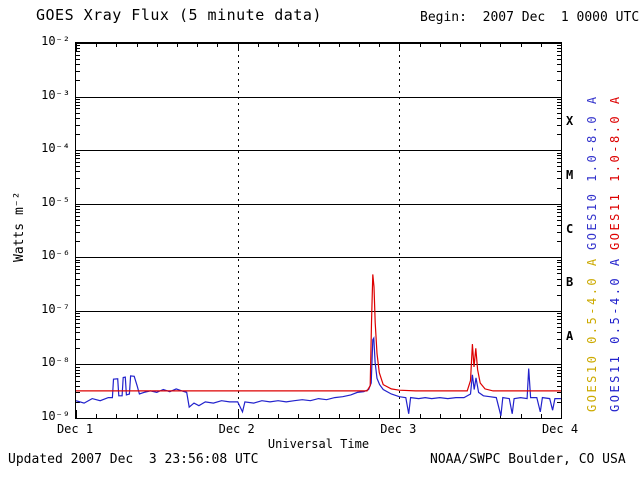 The image size is (640, 480). What do you see at coordinates (55, 362) in the screenshot?
I see `y-tick-label: 10⁻⁸` at bounding box center [55, 362].